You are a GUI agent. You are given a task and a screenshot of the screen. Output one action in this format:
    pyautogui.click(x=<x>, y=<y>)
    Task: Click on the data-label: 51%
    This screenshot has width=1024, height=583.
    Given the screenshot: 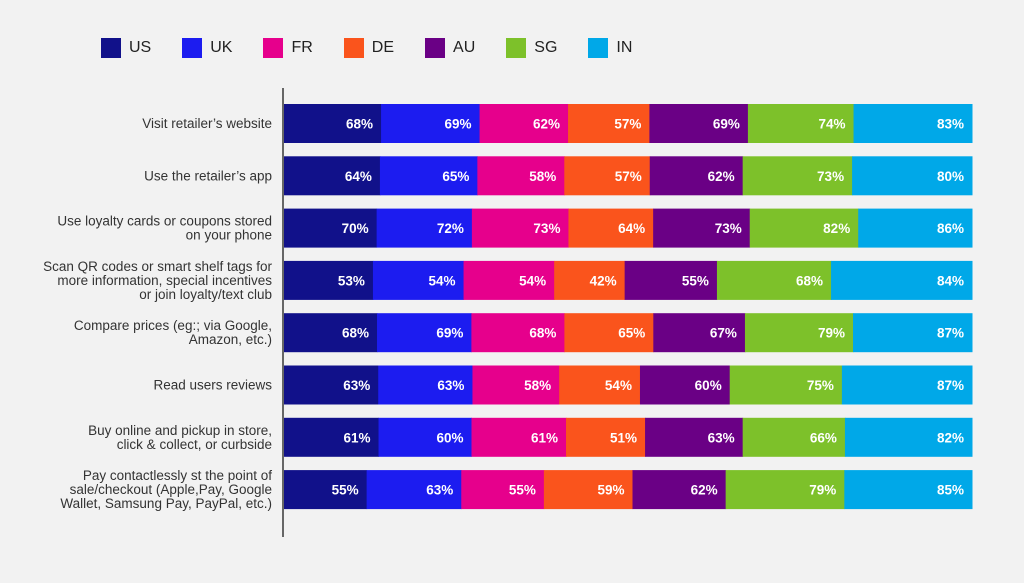 What is the action you would take?
    pyautogui.click(x=623, y=437)
    